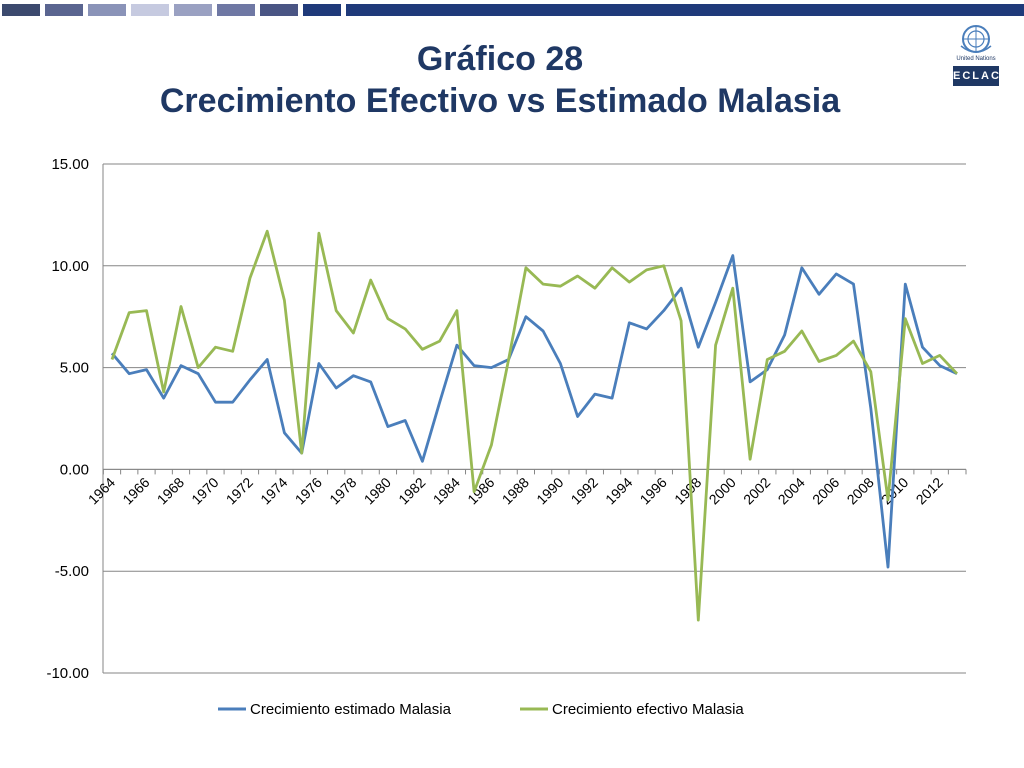 Image resolution: width=1024 pixels, height=768 pixels. I want to click on x-tick-label: 1966, so click(135, 490).